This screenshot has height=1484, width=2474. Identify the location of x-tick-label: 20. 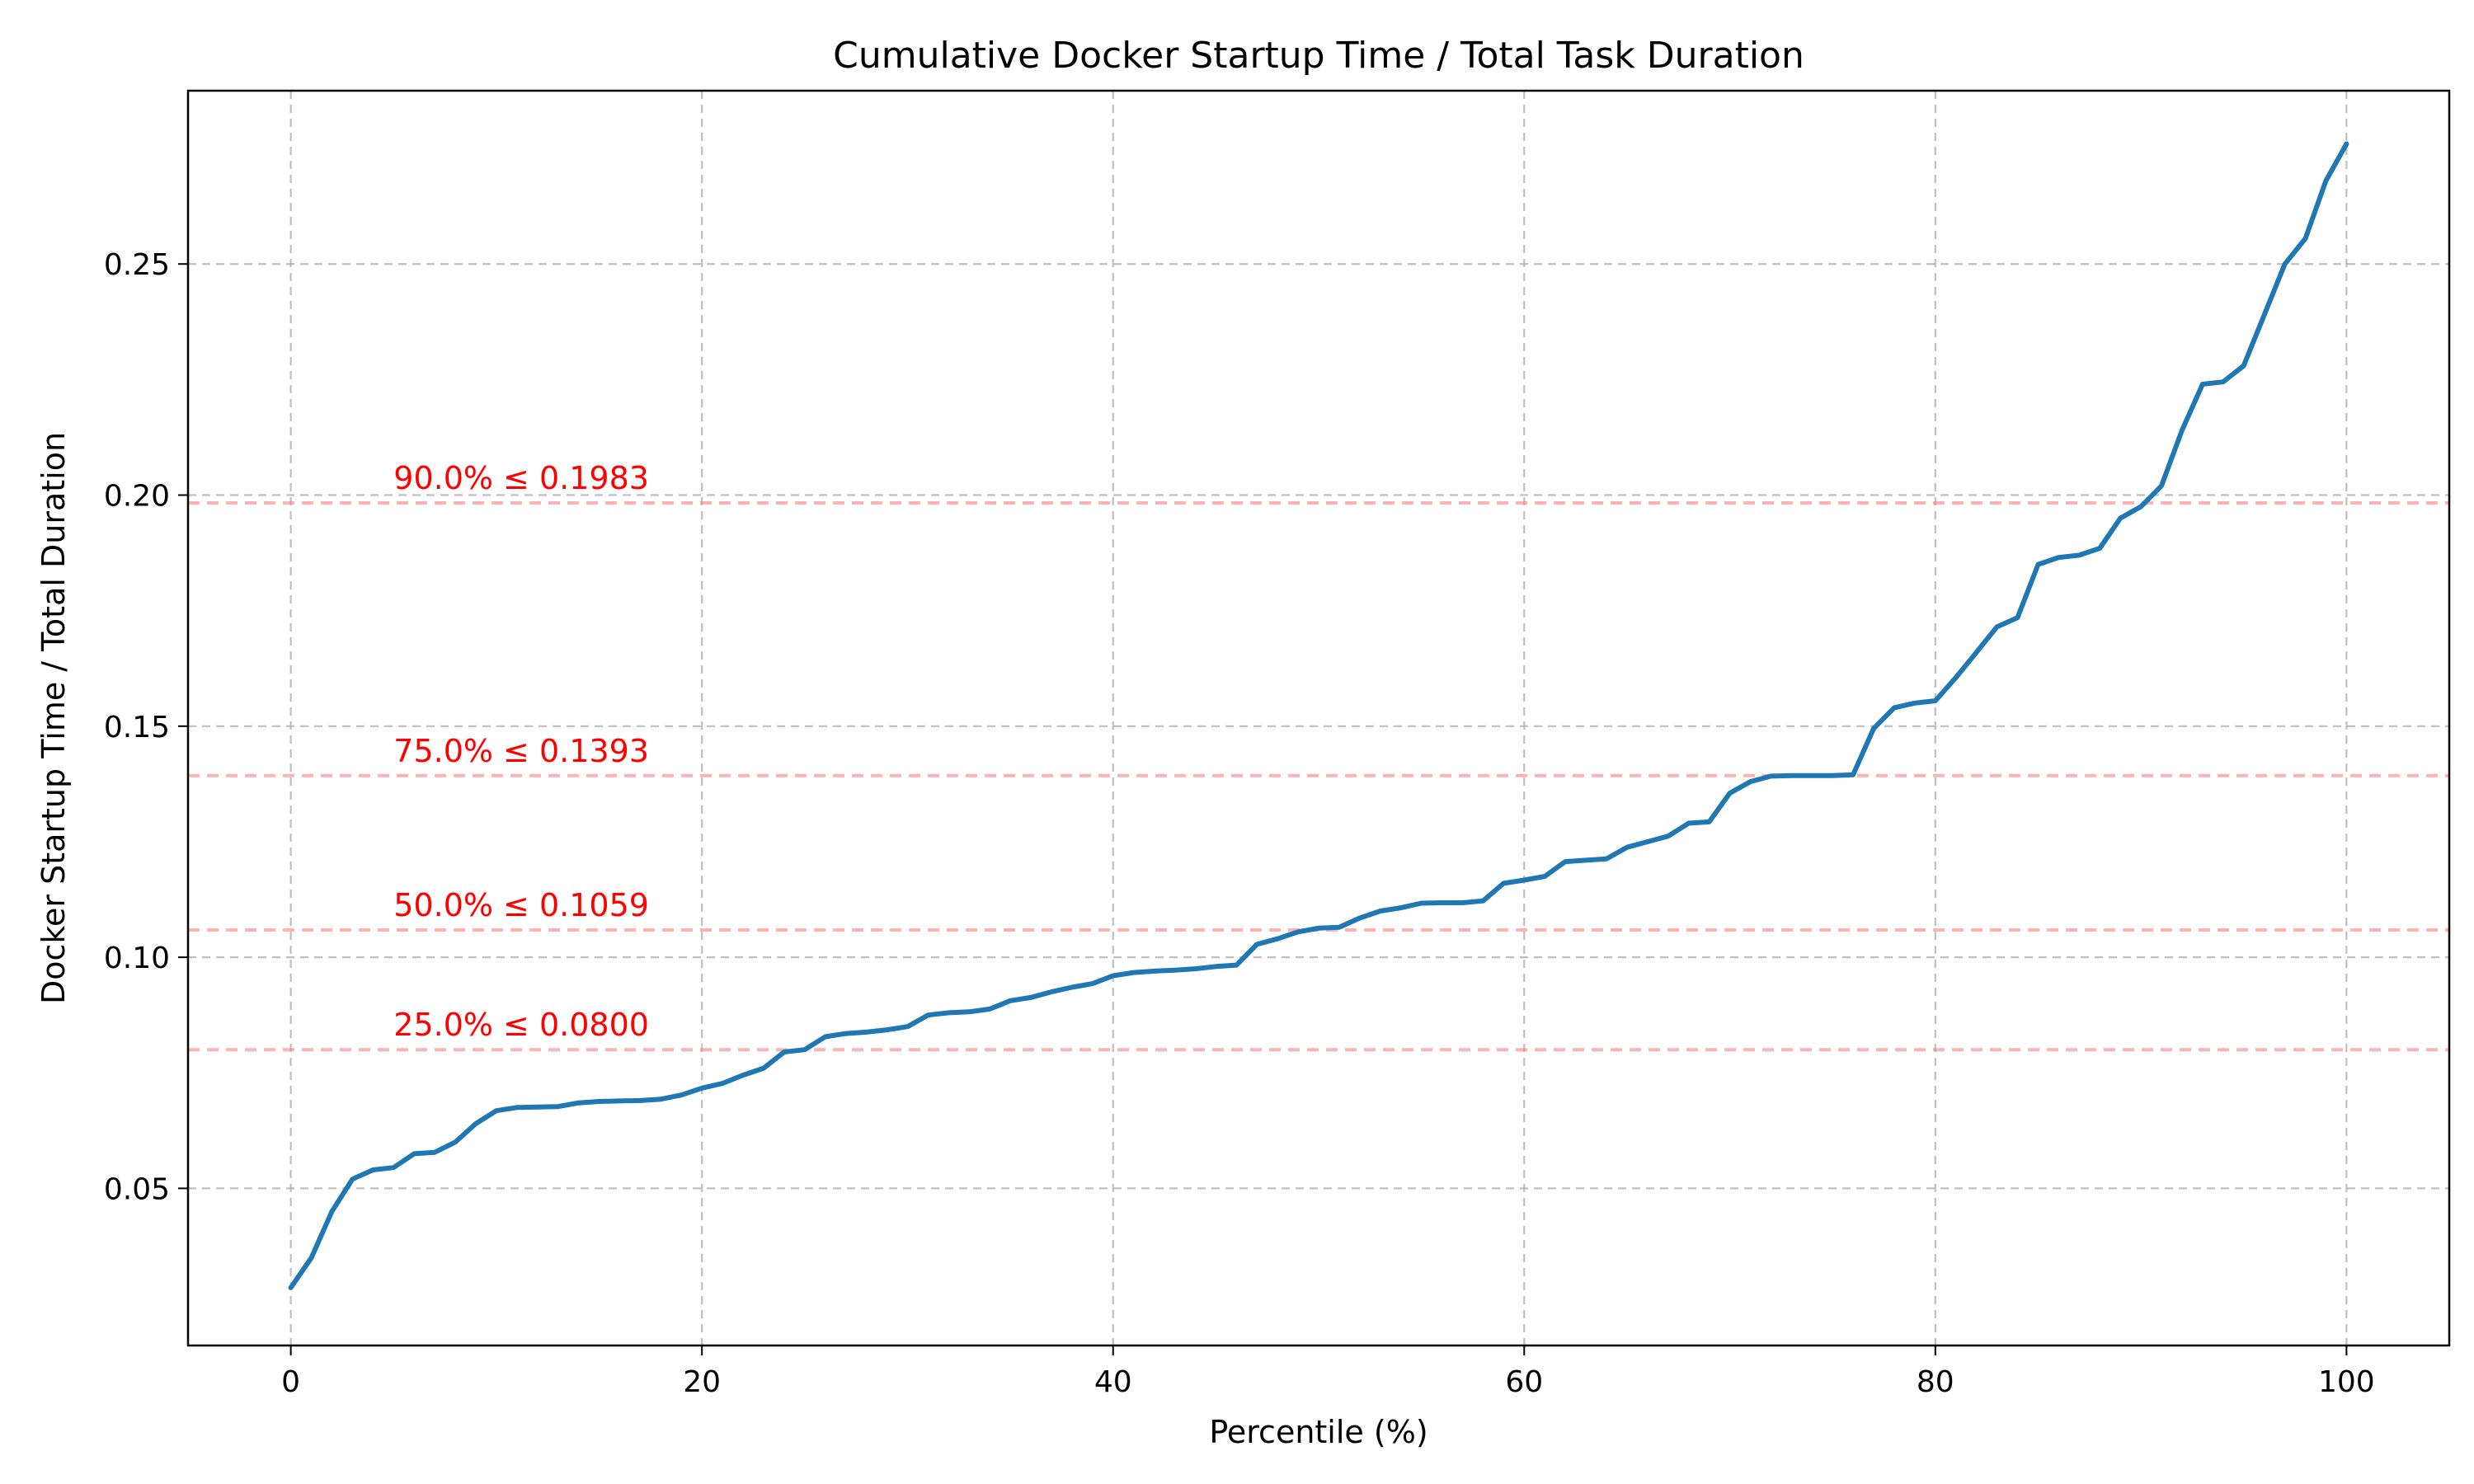
(702, 1382).